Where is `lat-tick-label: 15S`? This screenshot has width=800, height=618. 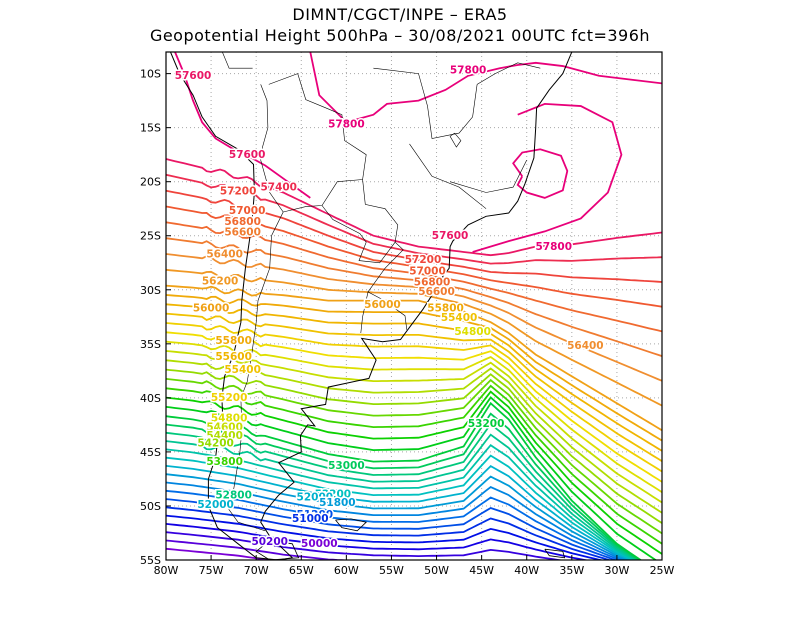
lat-tick-label: 15S is located at coordinates (150, 128).